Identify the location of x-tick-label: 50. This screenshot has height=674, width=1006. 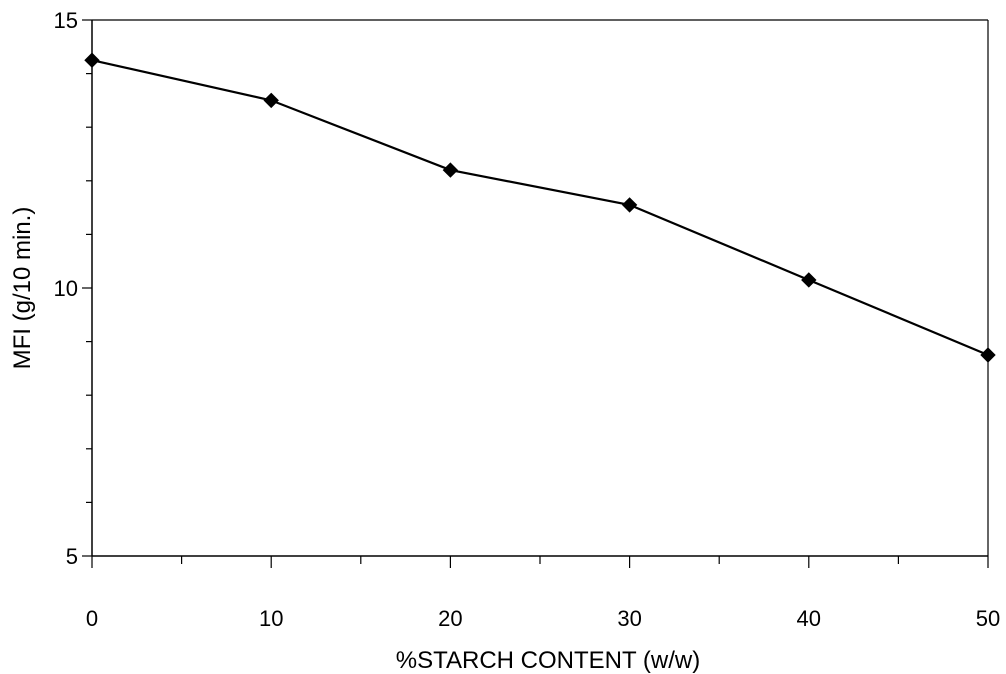
(988, 618).